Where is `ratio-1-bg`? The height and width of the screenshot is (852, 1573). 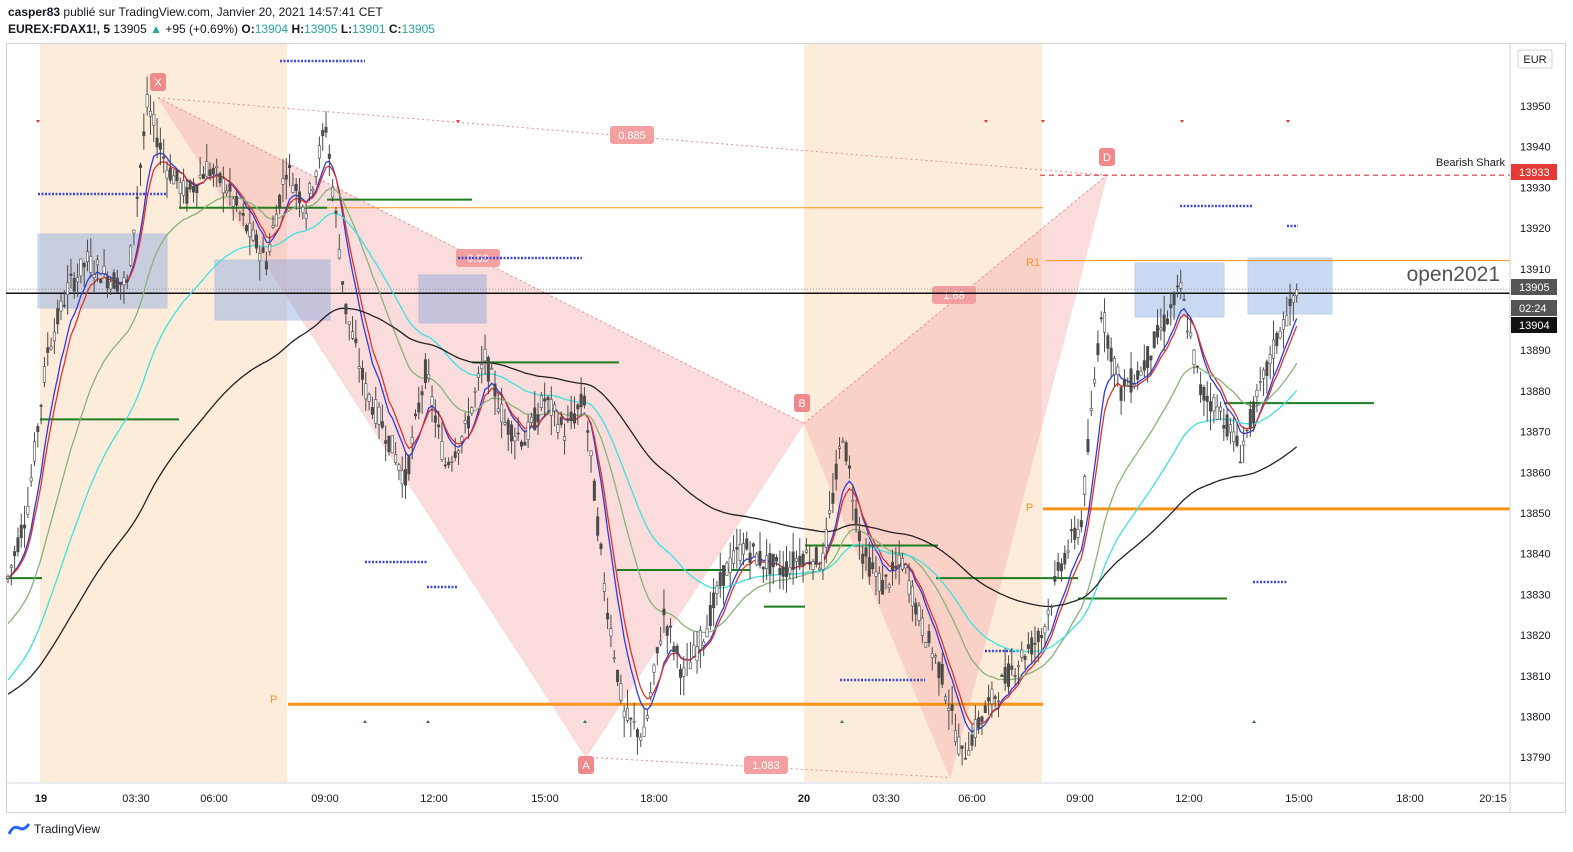
ratio-1-bg is located at coordinates (478, 258).